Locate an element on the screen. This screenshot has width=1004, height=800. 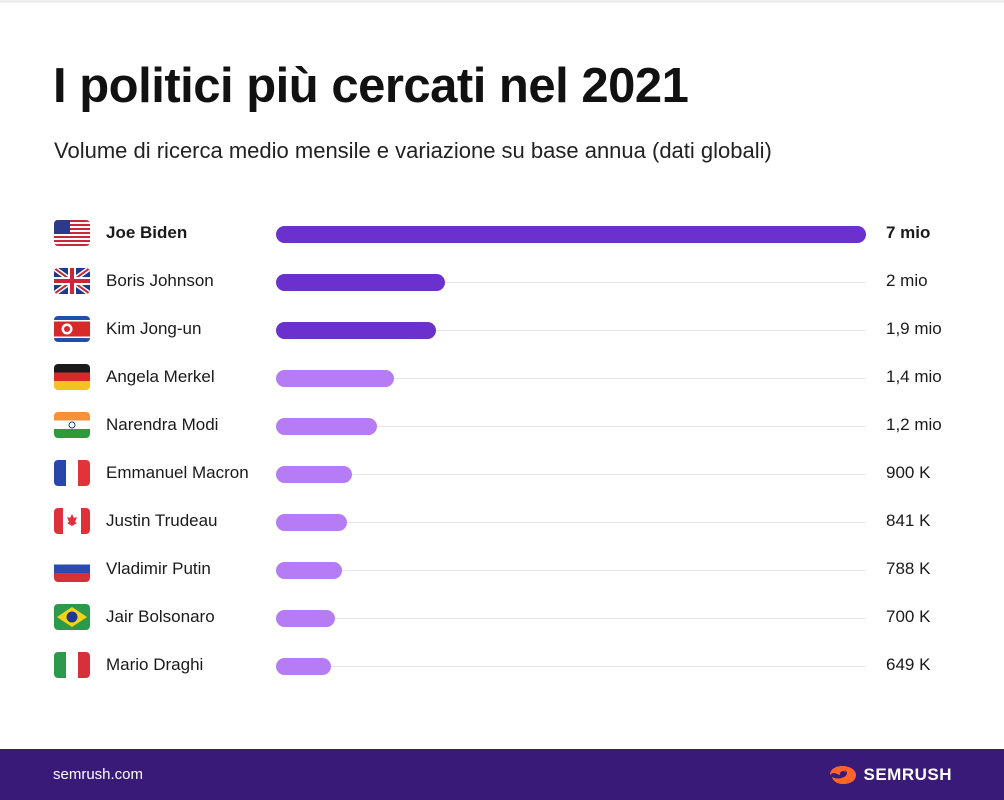
flag-kp-icon is located at coordinates (72, 329).